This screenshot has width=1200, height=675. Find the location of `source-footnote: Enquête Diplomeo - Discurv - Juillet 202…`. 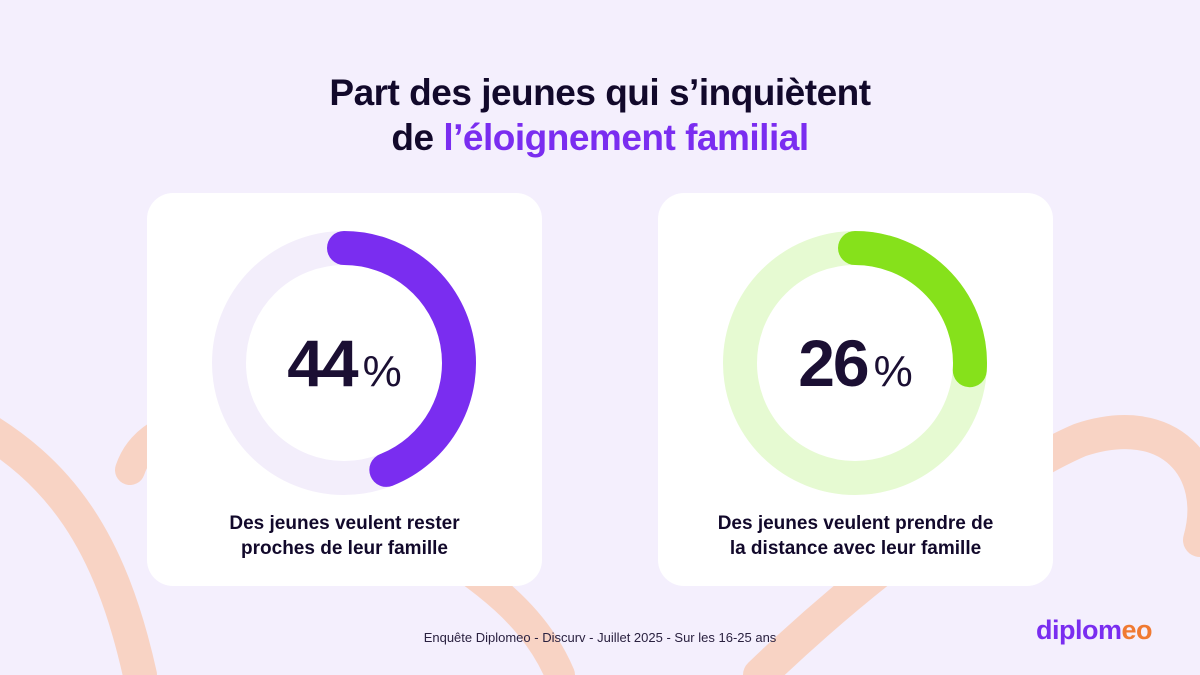

source-footnote: Enquête Diplomeo - Discurv - Juillet 202… is located at coordinates (600, 637).